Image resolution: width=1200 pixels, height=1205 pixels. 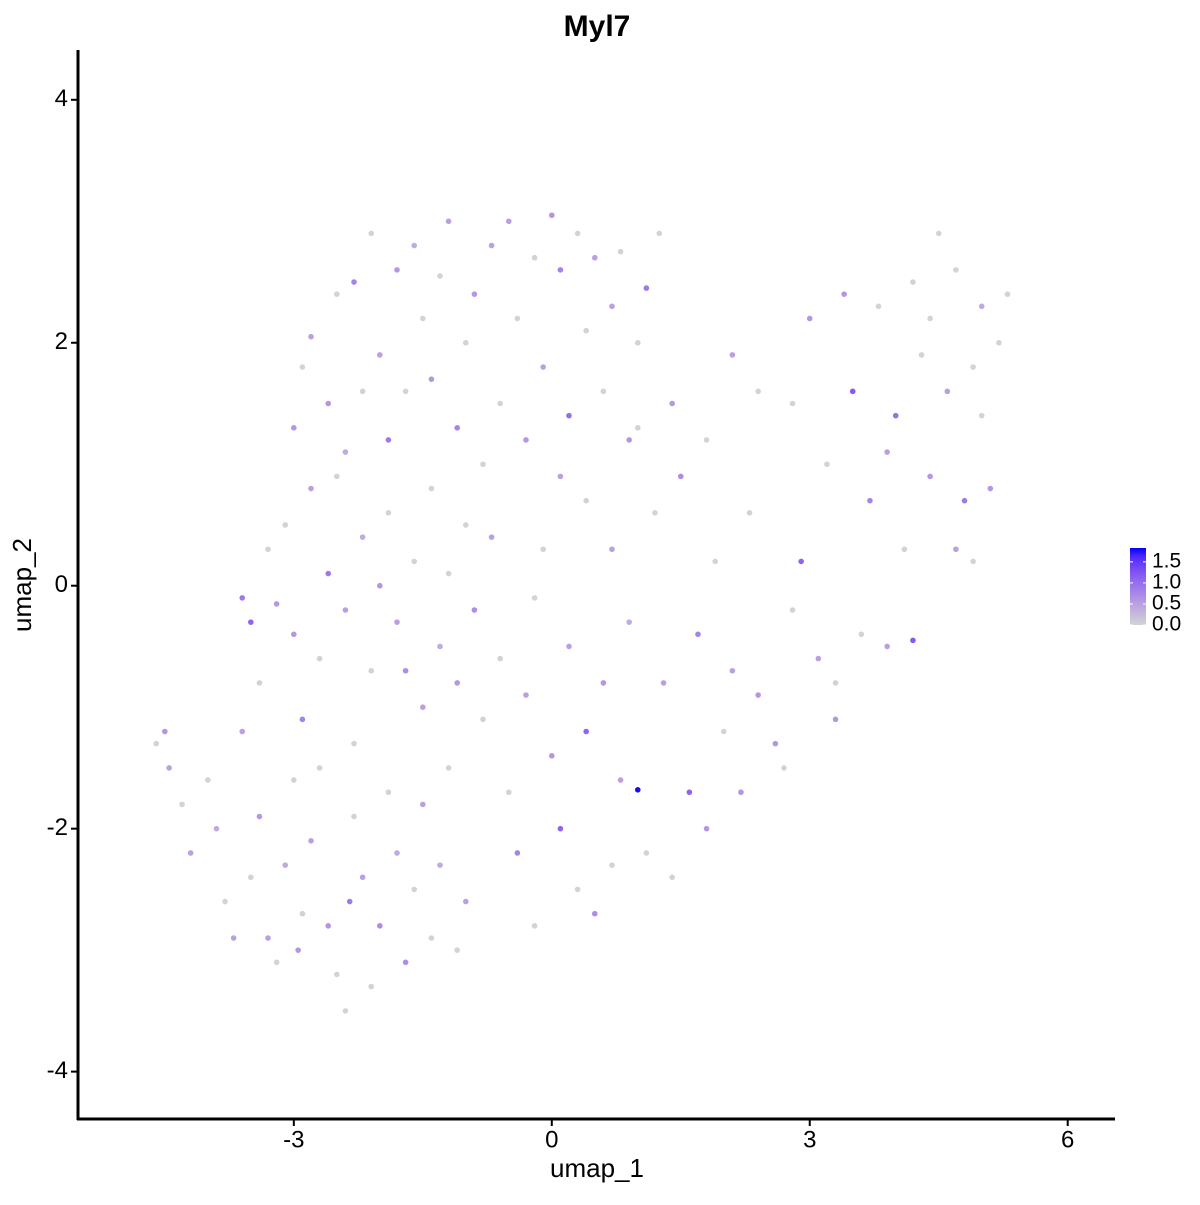 I want to click on colorbar-label: 1.5, so click(x=1166, y=560).